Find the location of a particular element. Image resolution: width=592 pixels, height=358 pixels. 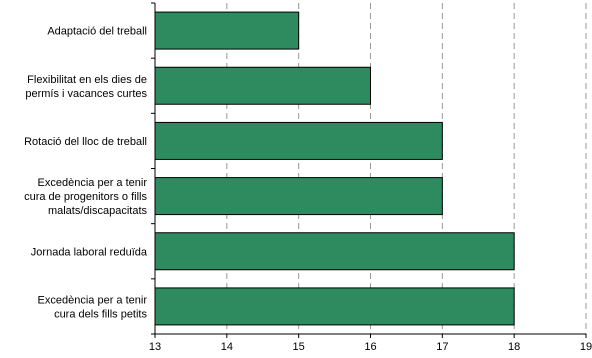

x-tick-labels: 13 14 15 16 17 18 19 is located at coordinates (370, 347).